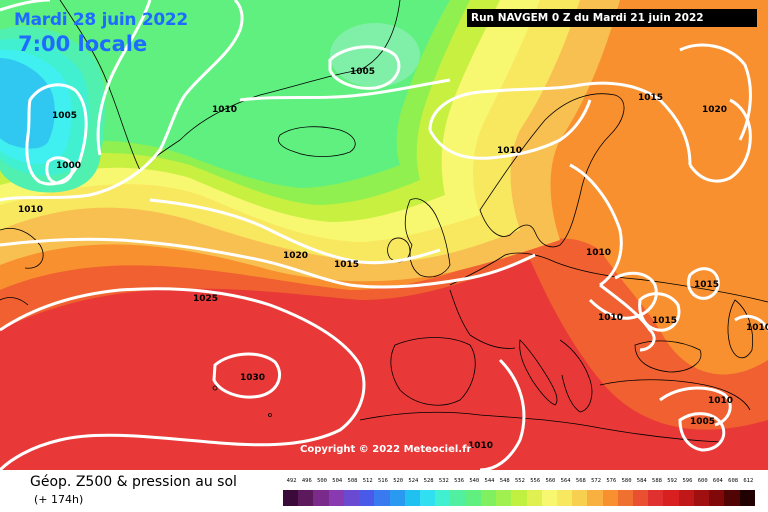 This screenshot has height=512, width=768. What do you see at coordinates (352, 481) in the screenshot?
I see `color-scale-label: 508` at bounding box center [352, 481].